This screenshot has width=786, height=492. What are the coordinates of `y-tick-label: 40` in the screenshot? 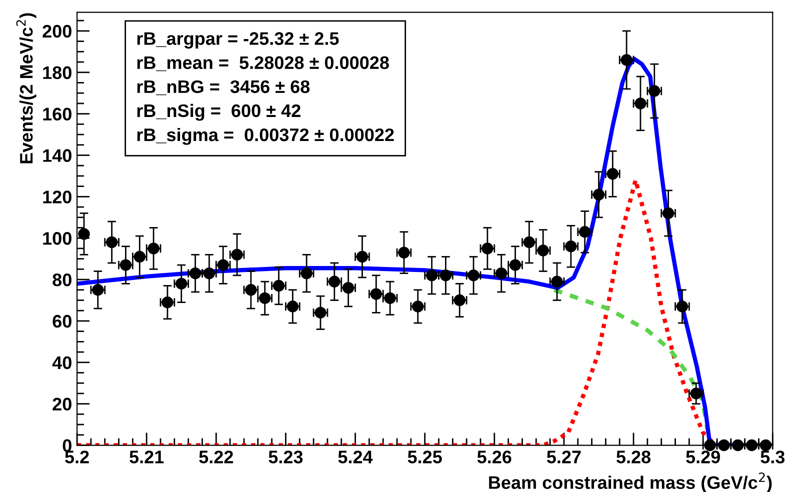 It's located at (62, 363).